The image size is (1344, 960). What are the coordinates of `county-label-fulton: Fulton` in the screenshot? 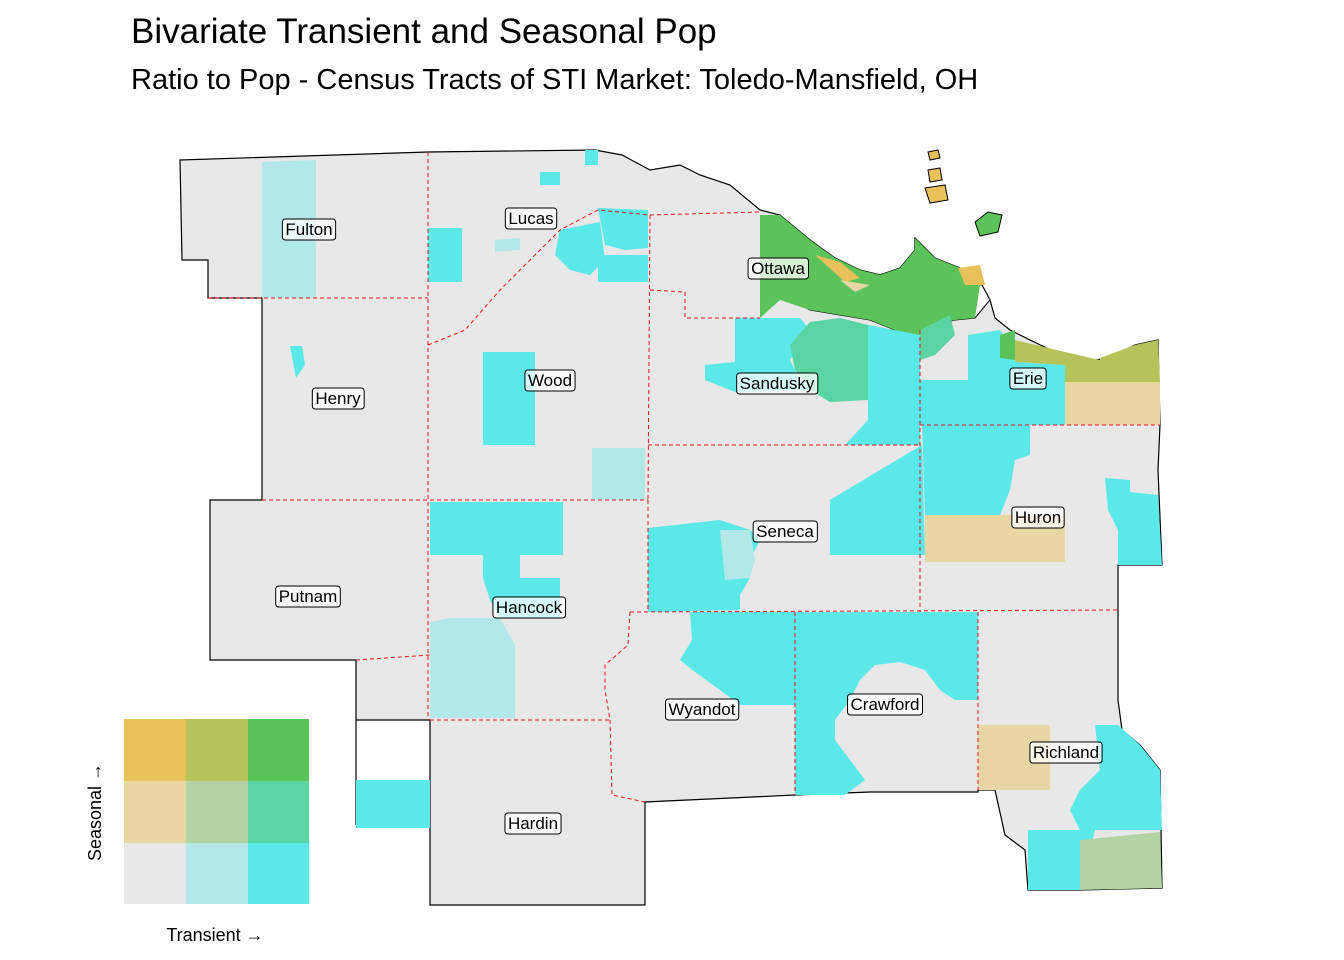 It's located at (309, 229).